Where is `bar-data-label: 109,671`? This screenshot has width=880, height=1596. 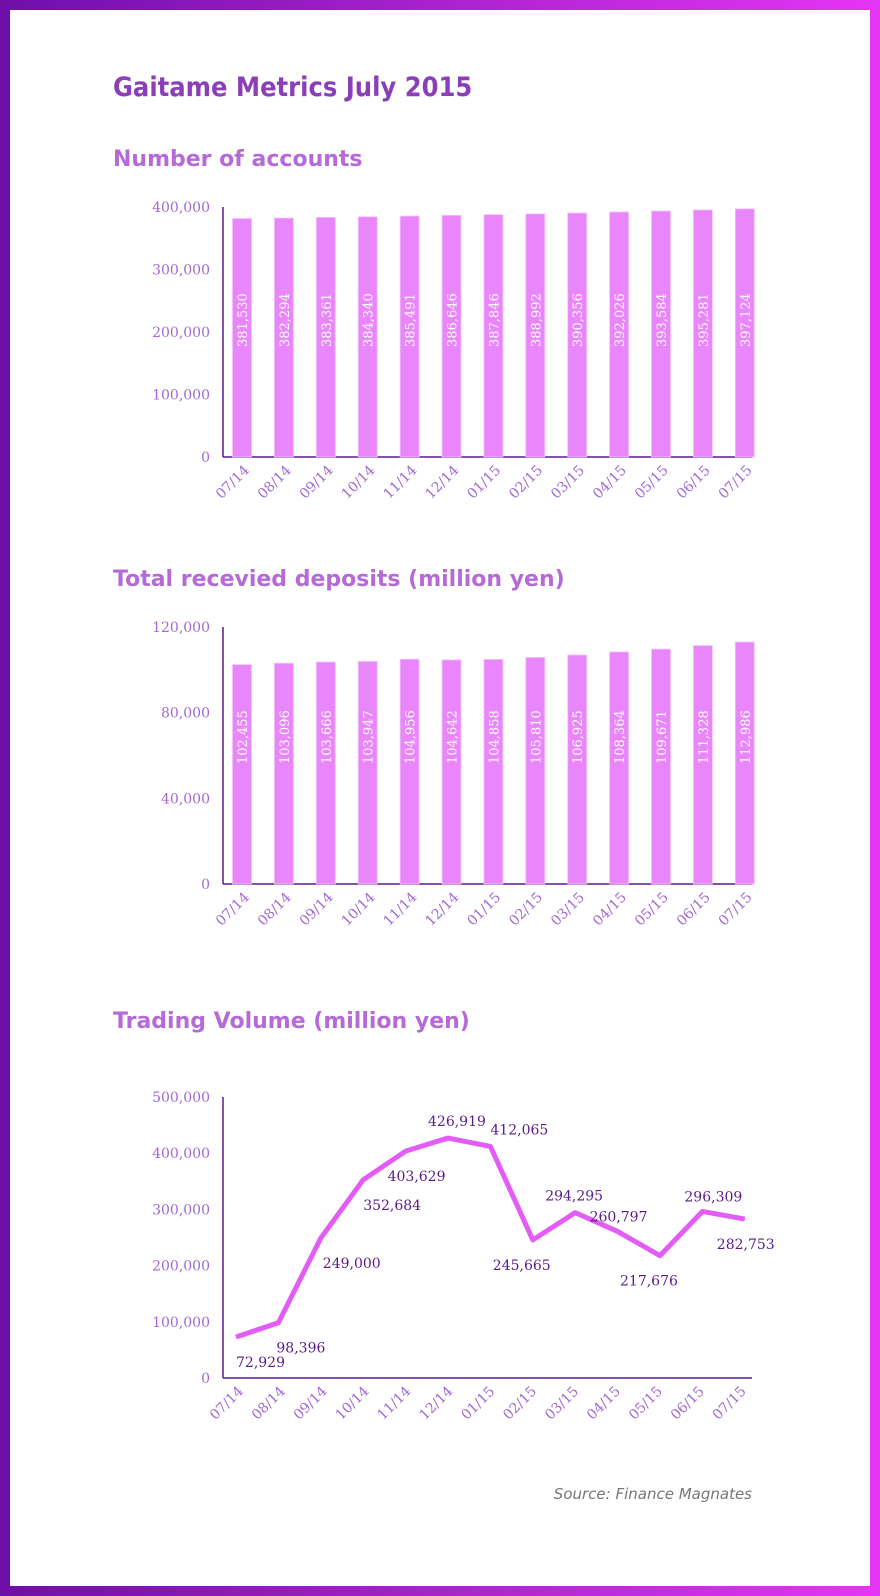
bar-data-label: 109,671 is located at coordinates (662, 737).